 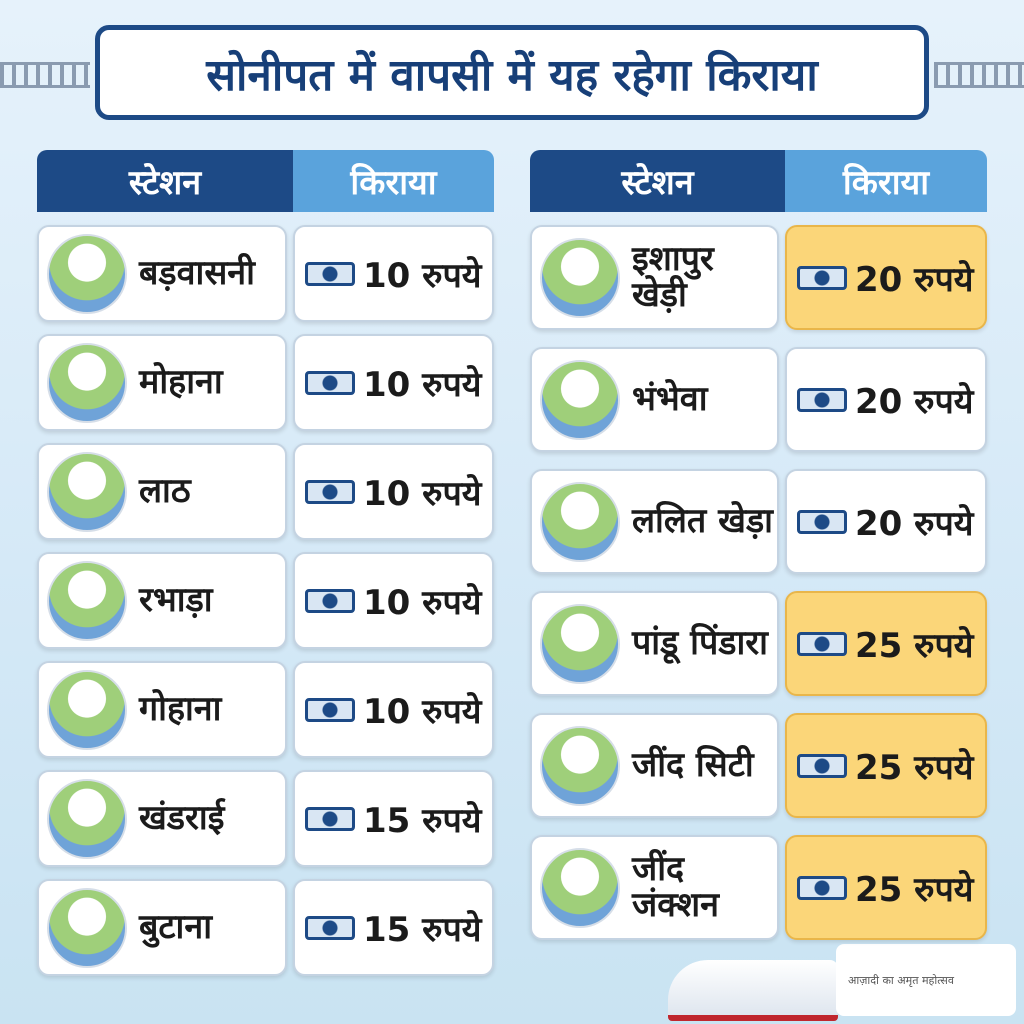 I want to click on station-cell: गोहाना, so click(x=162, y=709).